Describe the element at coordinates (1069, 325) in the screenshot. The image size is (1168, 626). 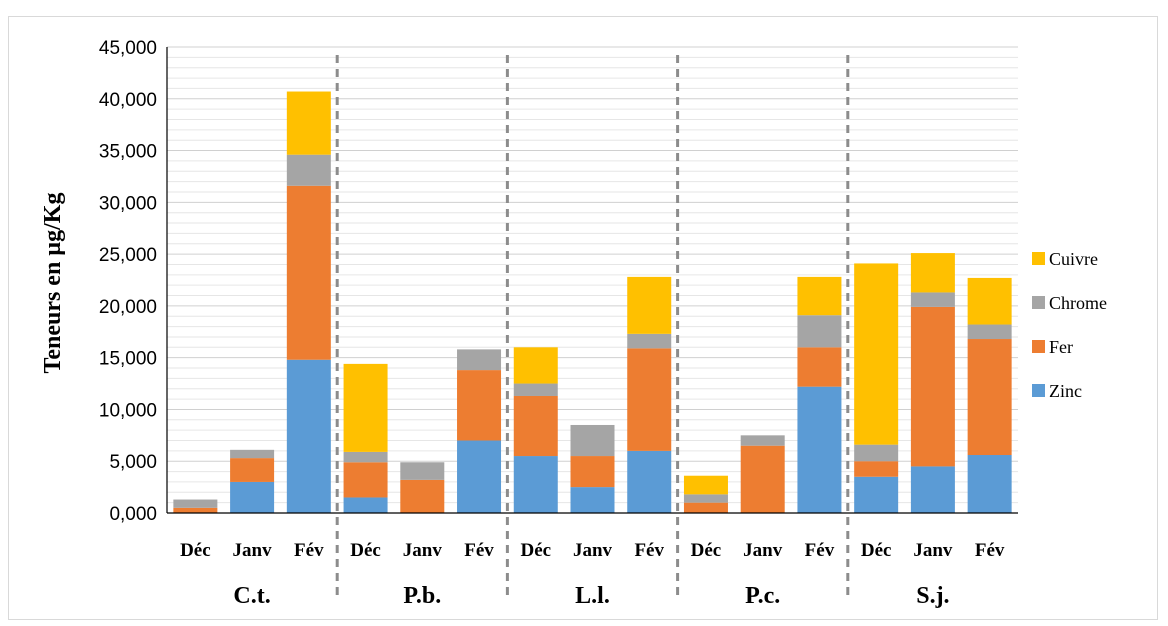
I see `legend: Cuivre Chrome Fer Zinc` at that location.